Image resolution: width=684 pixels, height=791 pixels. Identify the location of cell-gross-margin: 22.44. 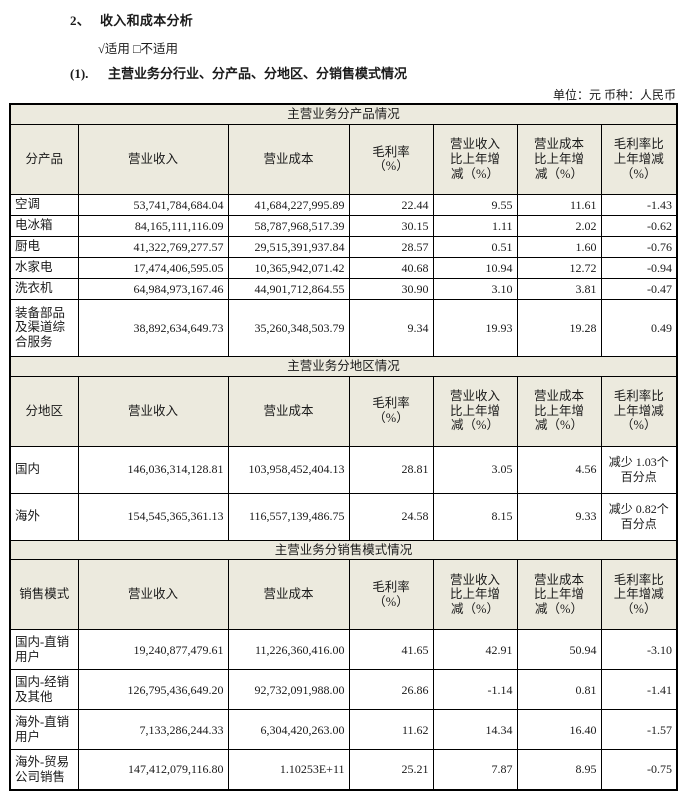
(391, 204).